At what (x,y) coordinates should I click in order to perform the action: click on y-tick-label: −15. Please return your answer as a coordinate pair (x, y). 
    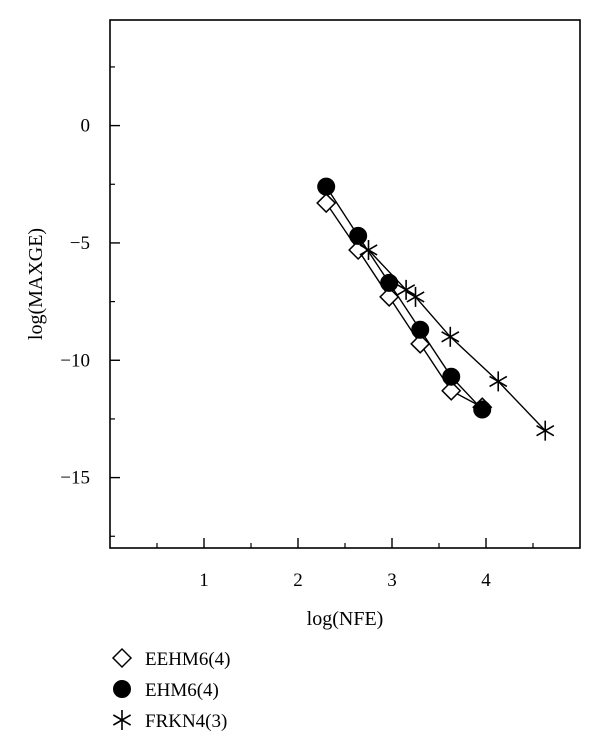
    Looking at the image, I should click on (75, 478).